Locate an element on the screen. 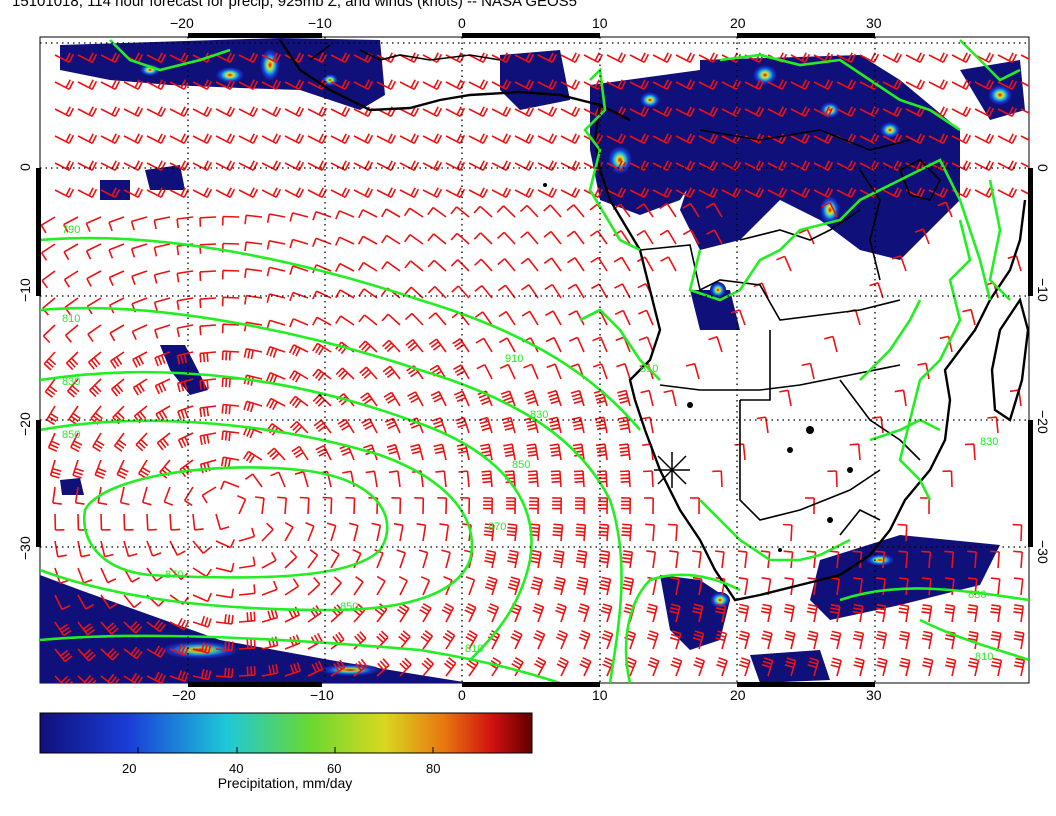 This screenshot has width=1056, height=816. contour-label: 830 is located at coordinates (989, 442).